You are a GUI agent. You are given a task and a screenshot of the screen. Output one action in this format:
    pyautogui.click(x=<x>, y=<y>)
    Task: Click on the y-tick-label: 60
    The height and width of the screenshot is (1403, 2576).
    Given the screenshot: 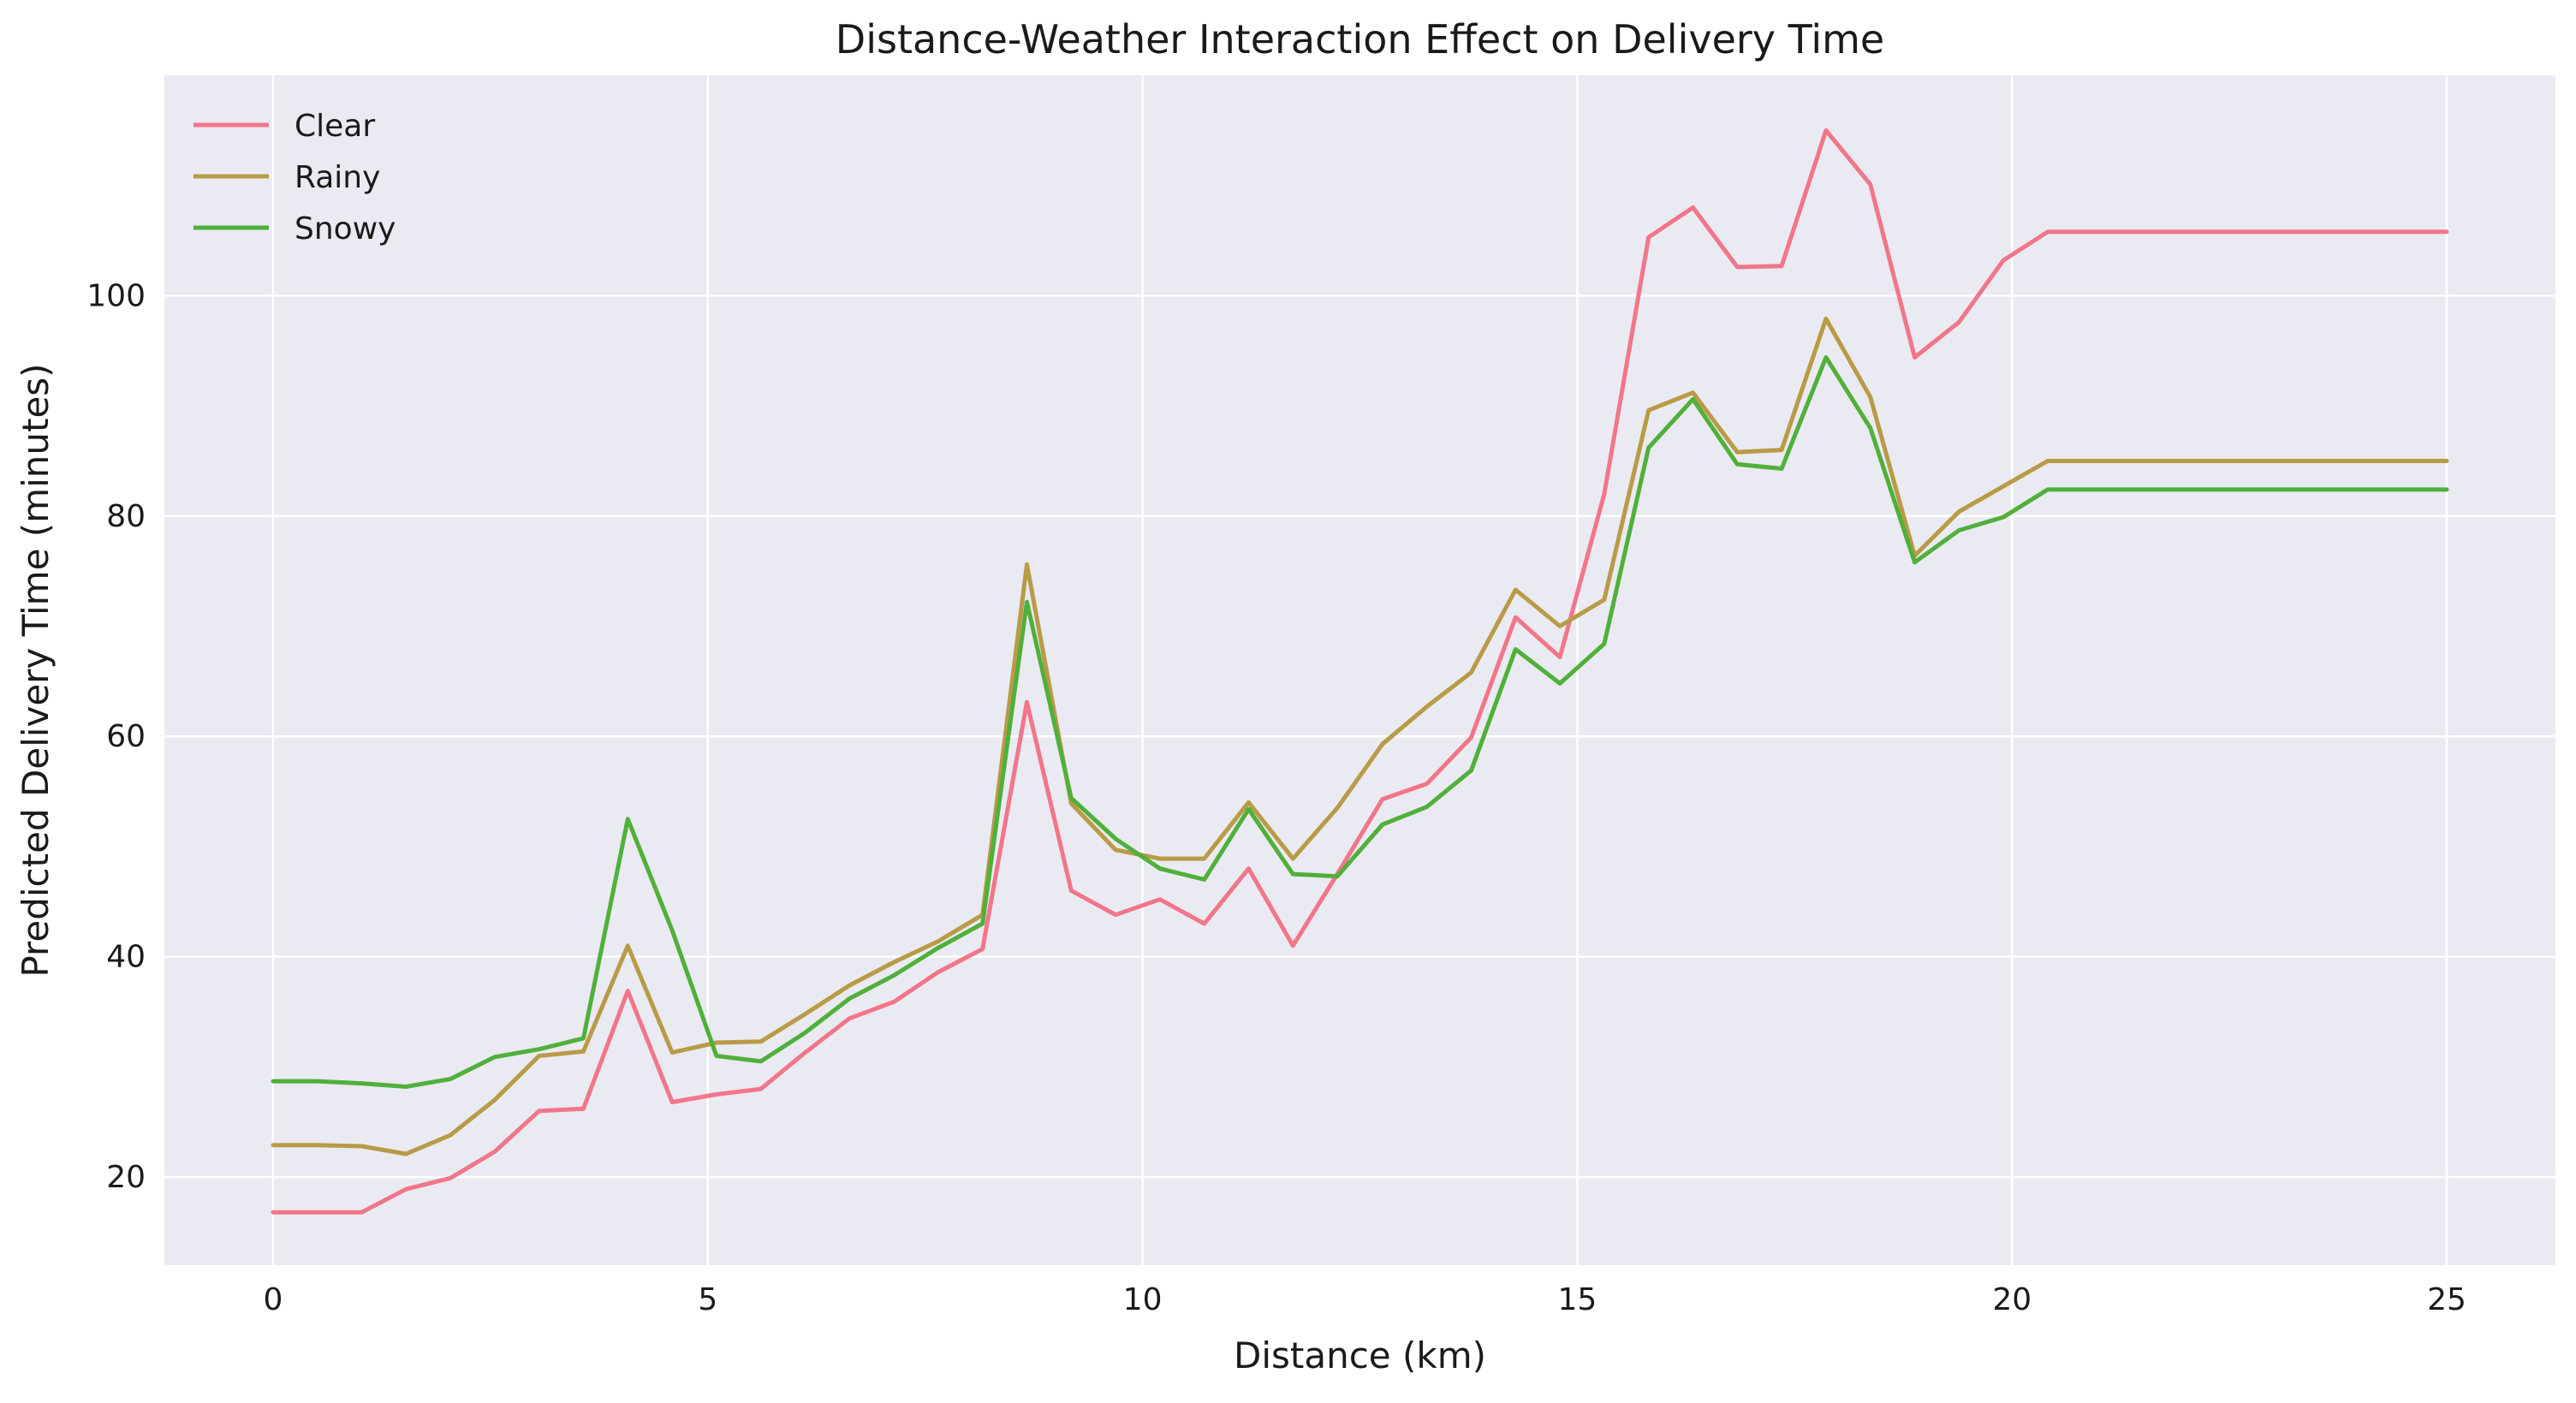 What is the action you would take?
    pyautogui.click(x=126, y=736)
    